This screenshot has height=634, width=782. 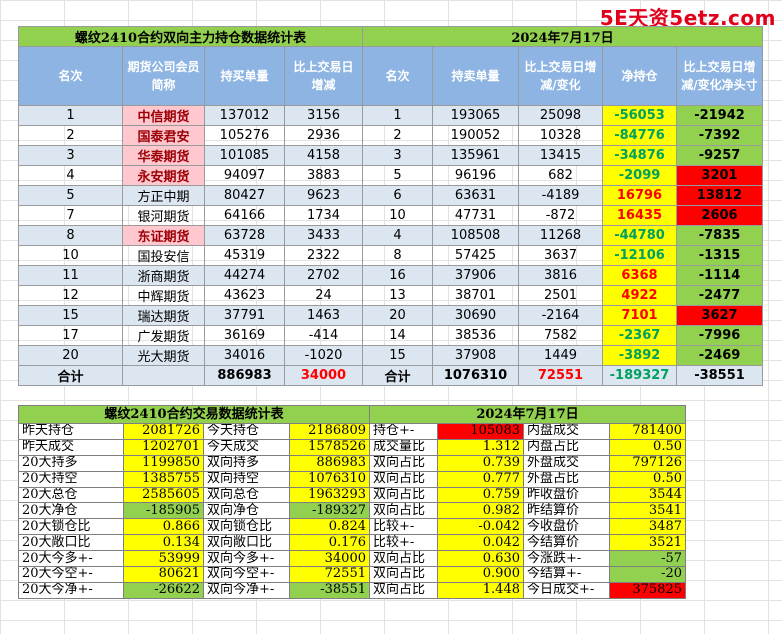 What do you see at coordinates (244, 215) in the screenshot?
I see `buy-volume-cell: 64166` at bounding box center [244, 215].